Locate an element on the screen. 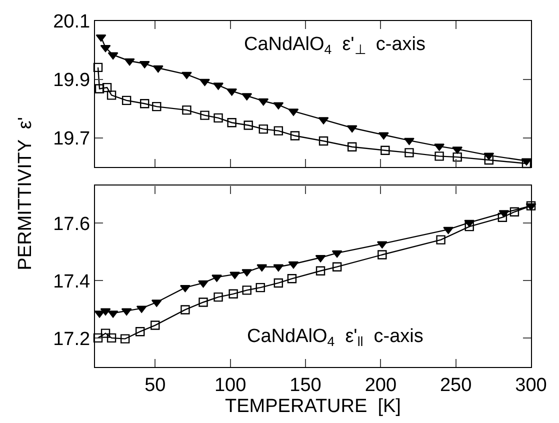  x-tick-label: 100 is located at coordinates (230, 385).